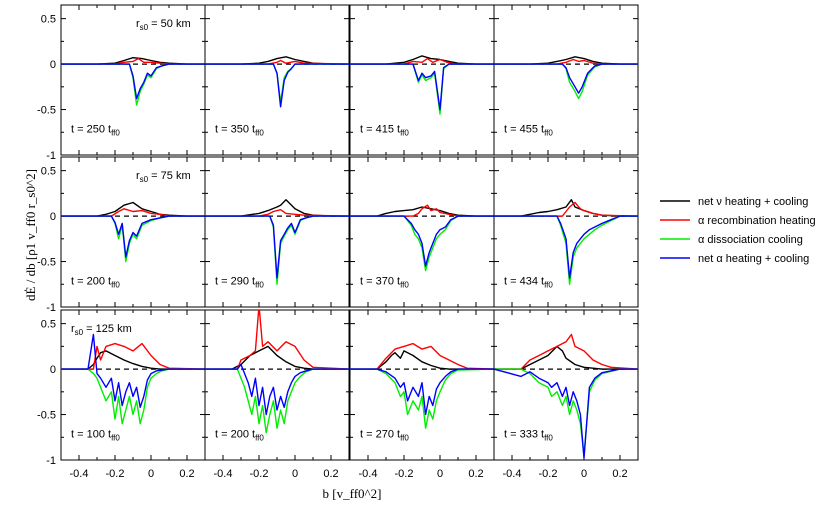 Image resolution: width=830 pixels, height=510 pixels. I want to click on panel-r2-c3: -0.4 -0.2 0 0.2 t = 333 tff0, so click(566, 394).